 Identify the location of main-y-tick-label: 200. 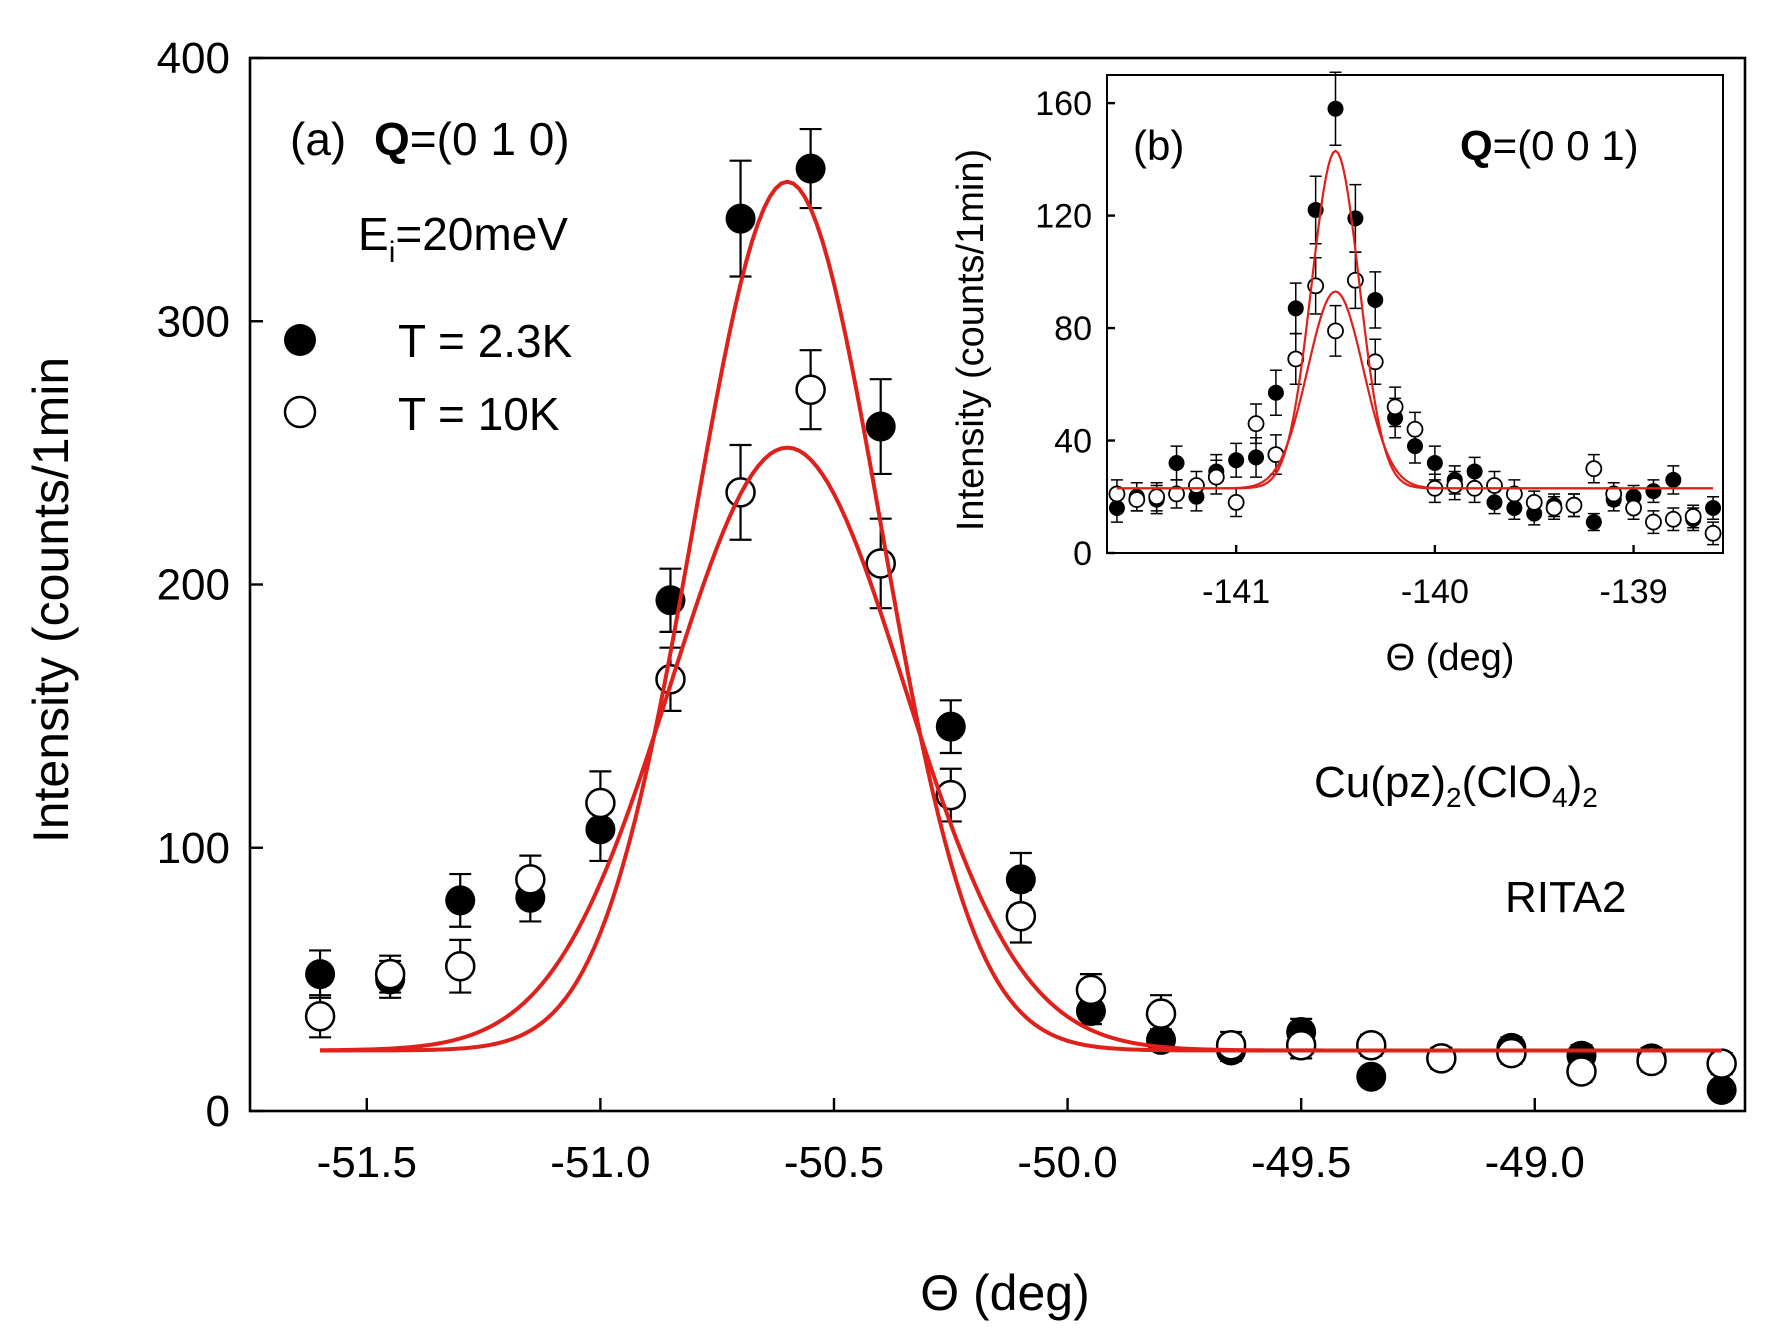
(193, 585).